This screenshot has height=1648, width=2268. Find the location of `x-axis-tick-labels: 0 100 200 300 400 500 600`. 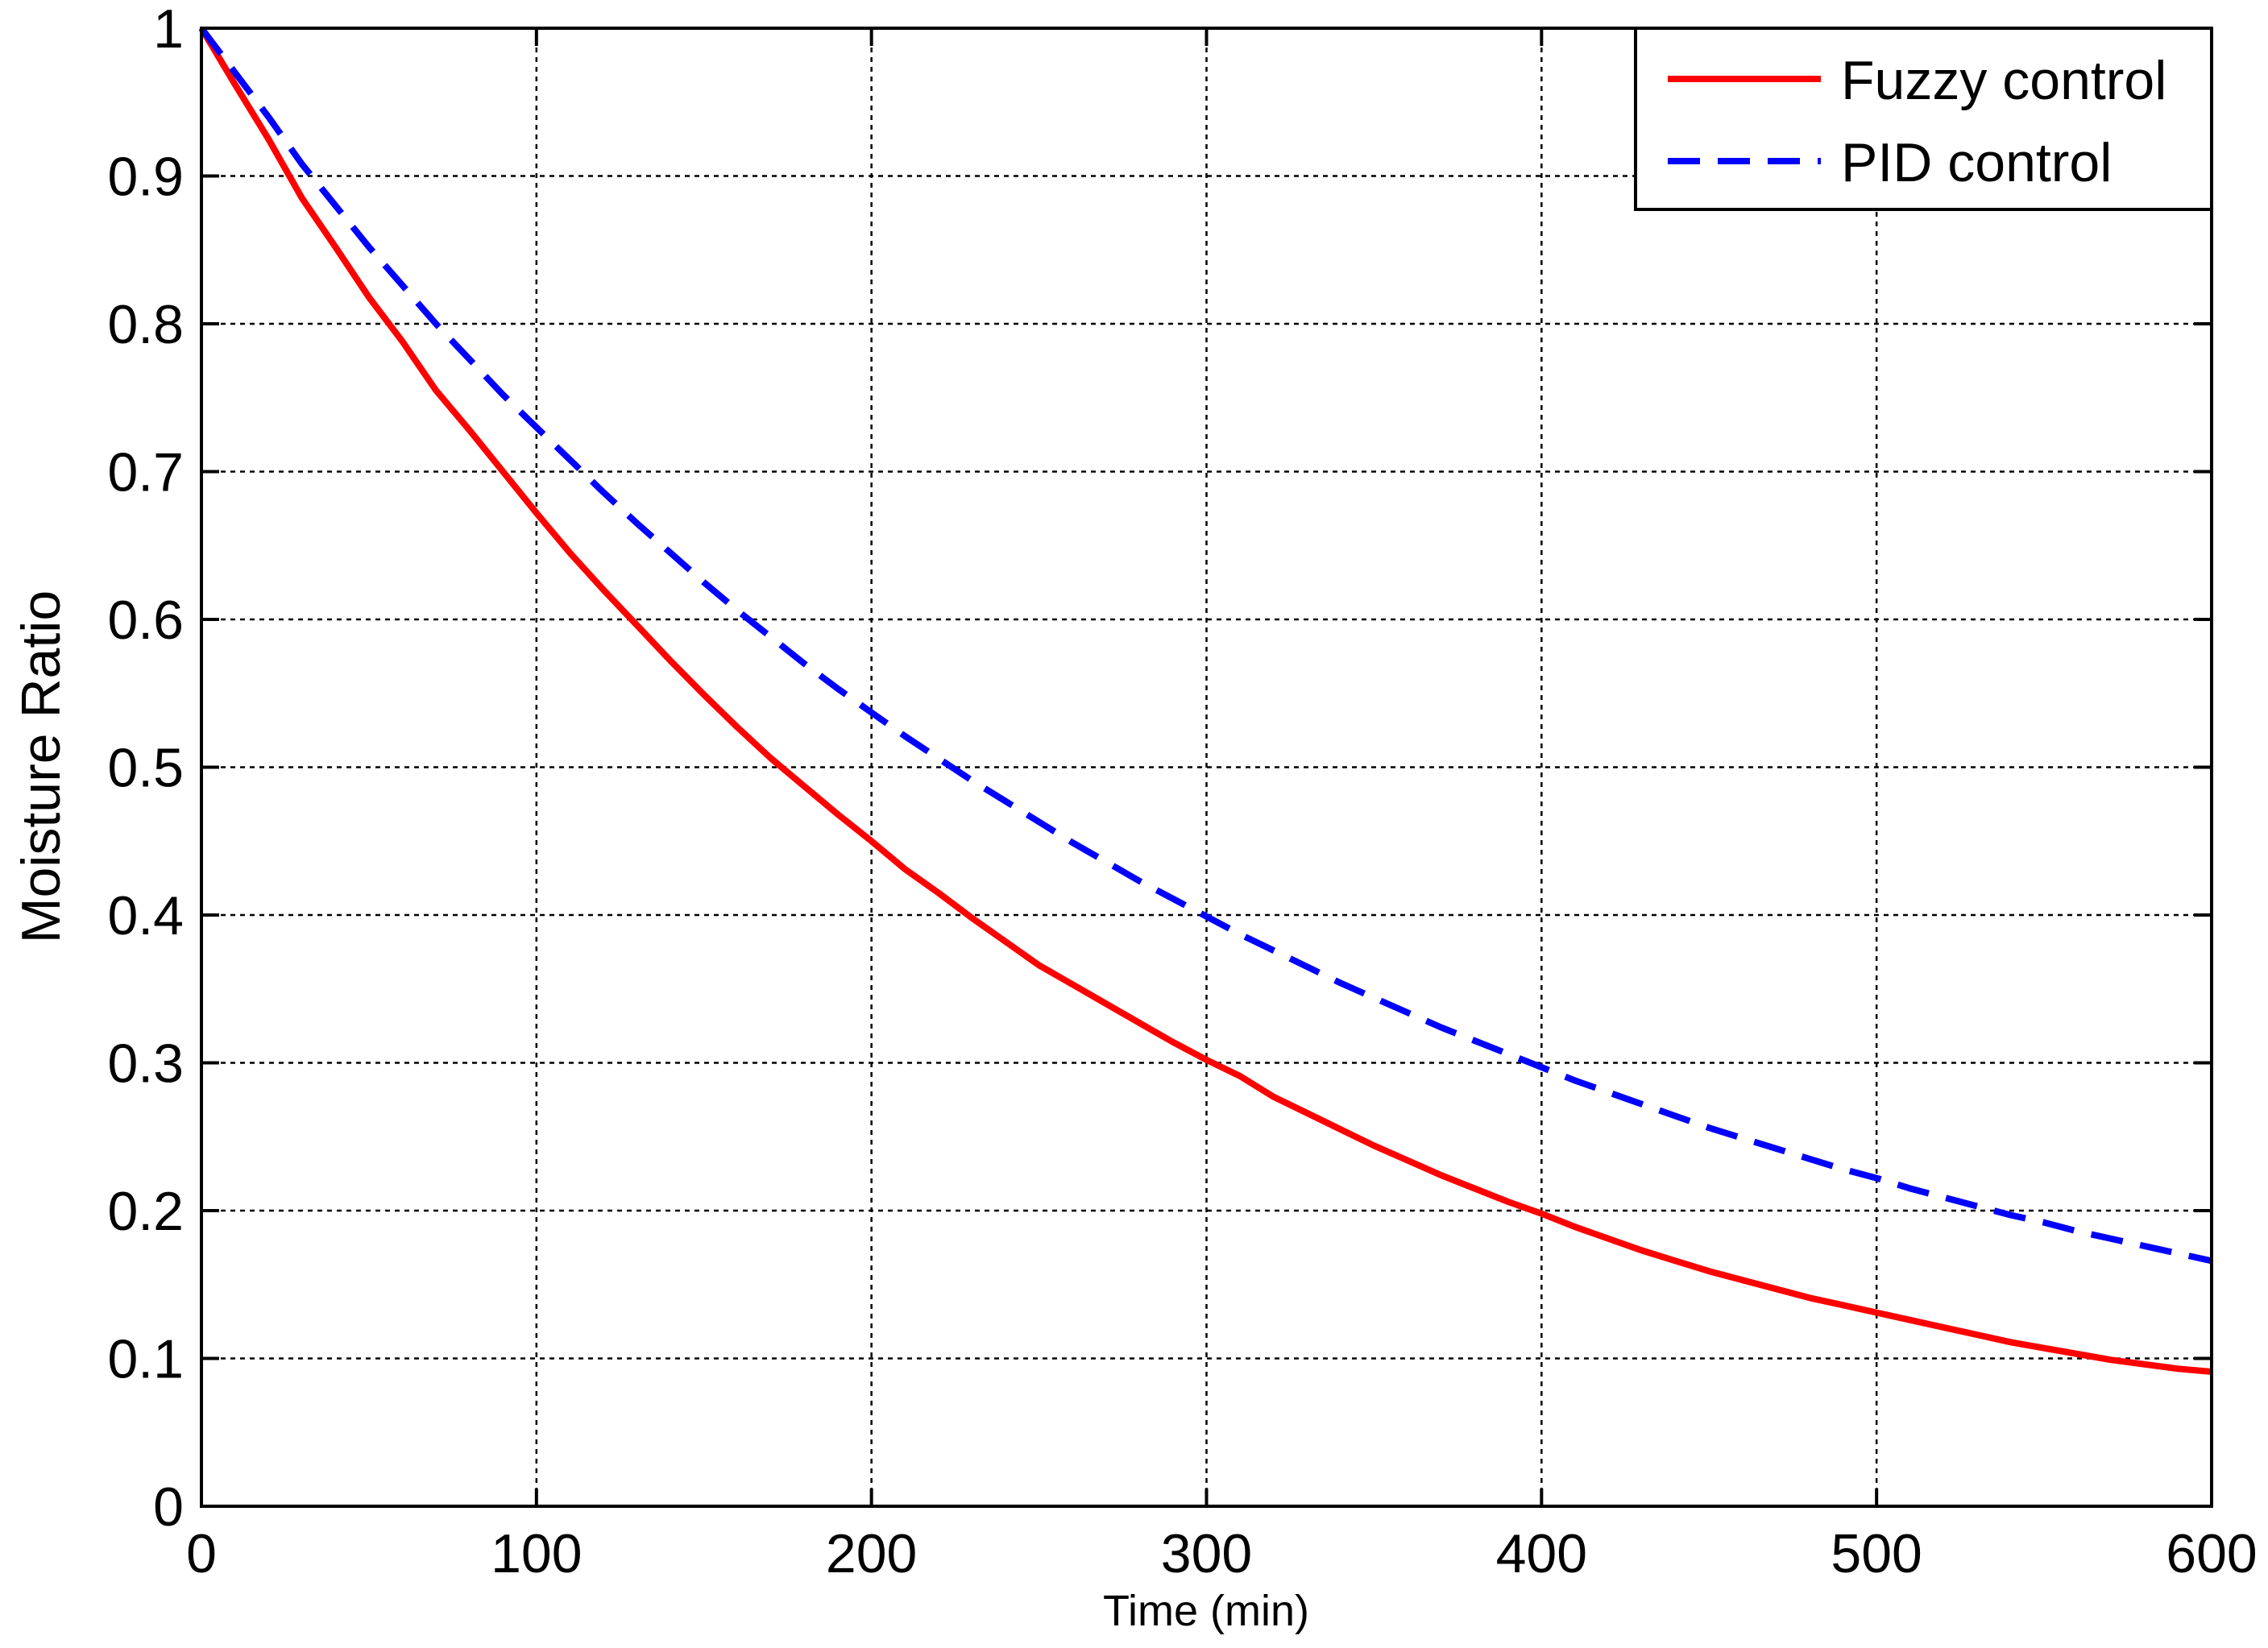

x-axis-tick-labels: 0 100 200 300 400 500 600 is located at coordinates (1222, 1553).